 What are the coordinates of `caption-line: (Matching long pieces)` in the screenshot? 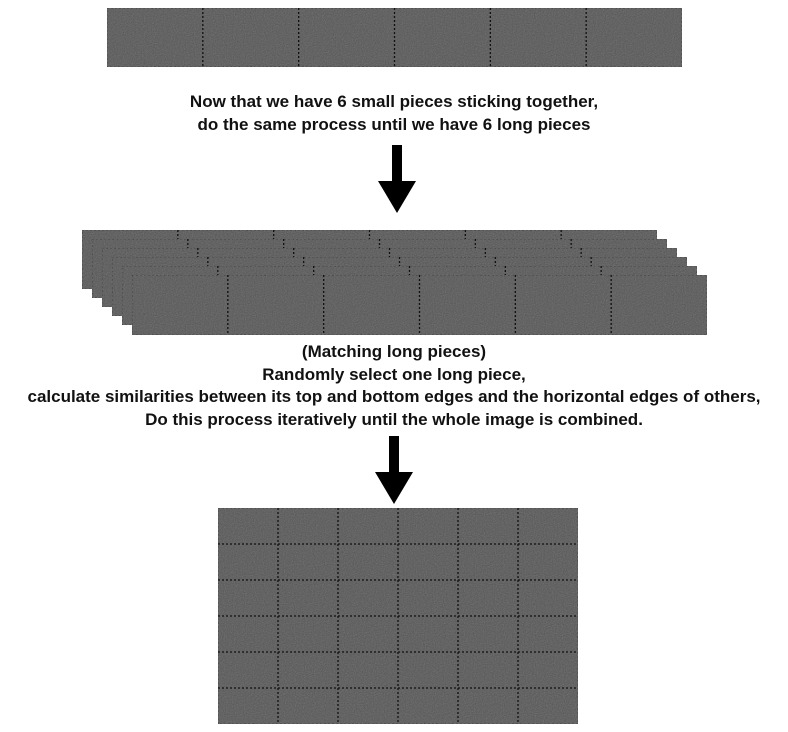 It's located at (394, 351).